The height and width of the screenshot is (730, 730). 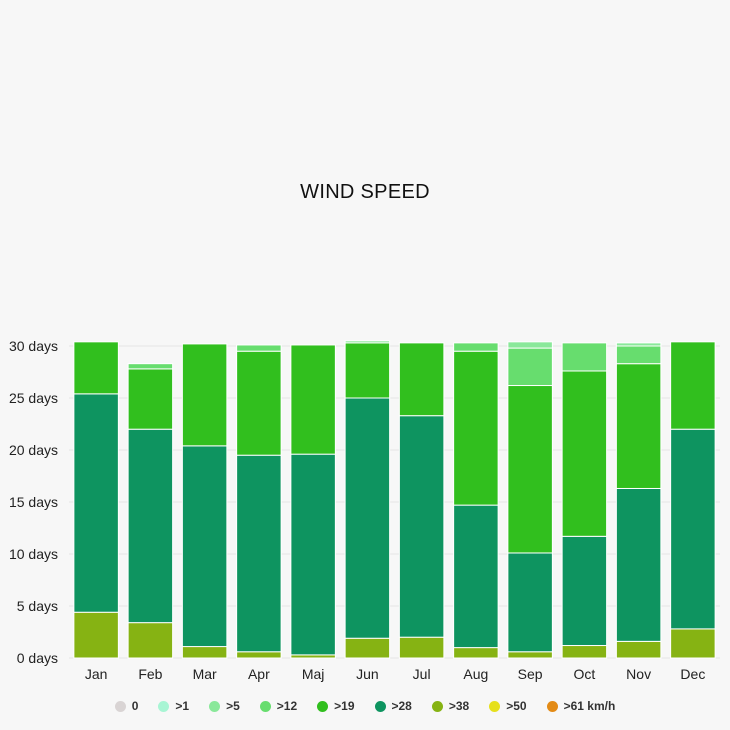 I want to click on legend-label: >5, so click(x=233, y=706).